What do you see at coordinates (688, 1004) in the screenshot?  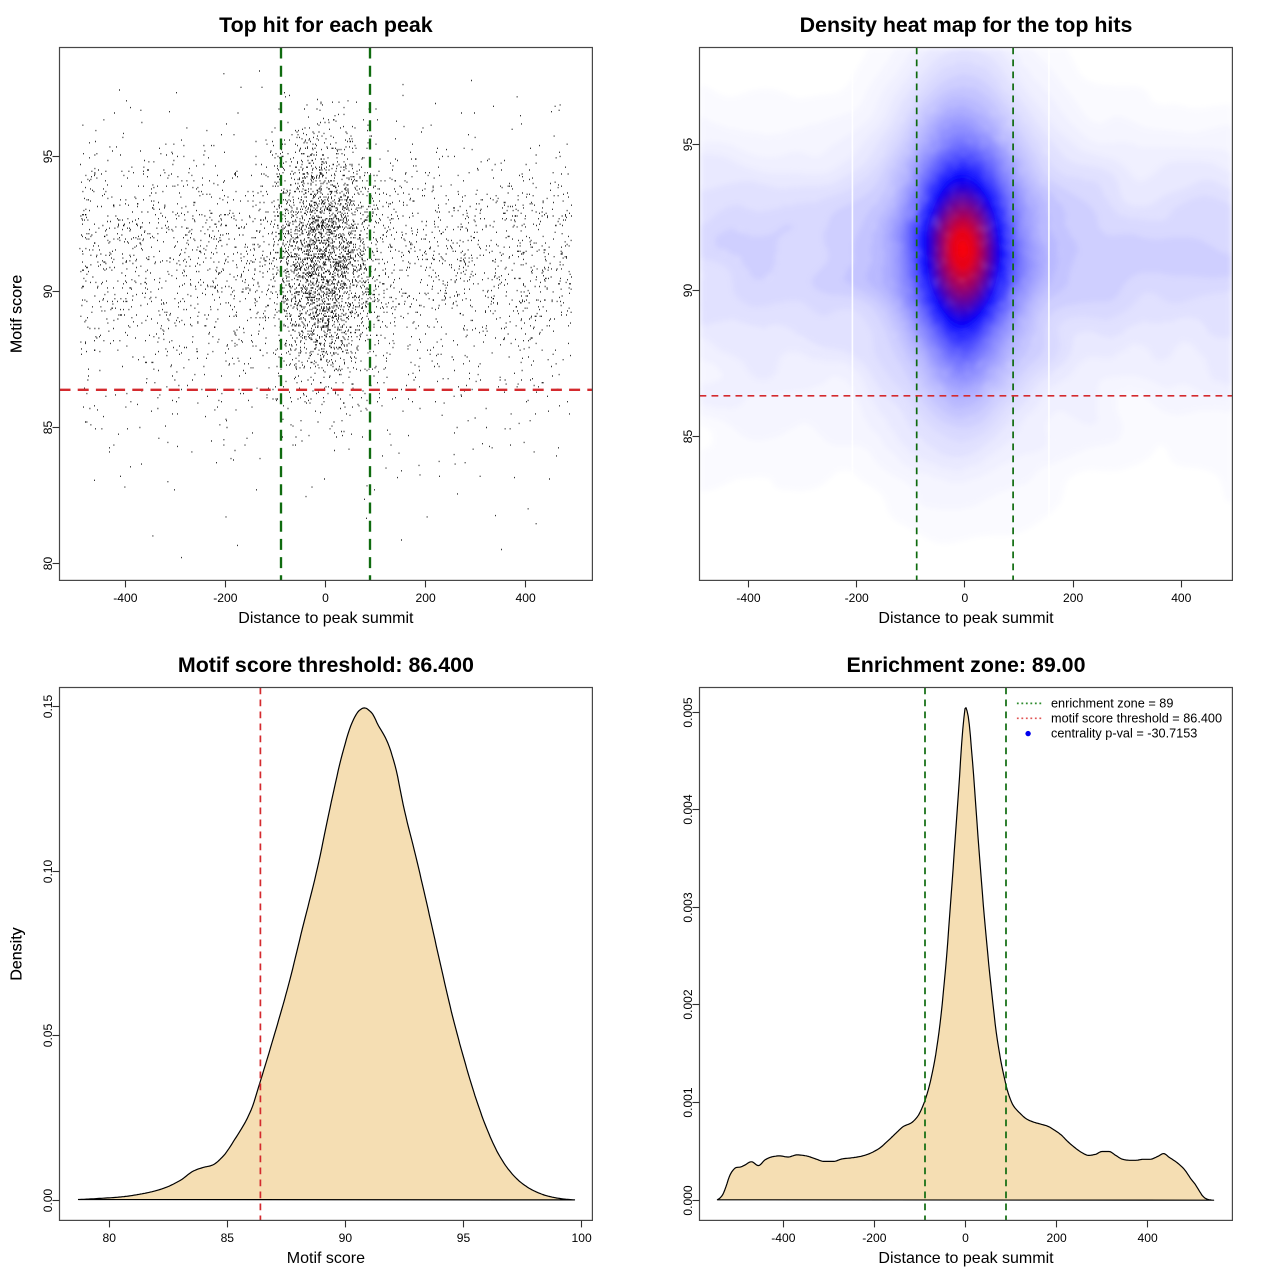 I see `svg-text: 0.002` at bounding box center [688, 1004].